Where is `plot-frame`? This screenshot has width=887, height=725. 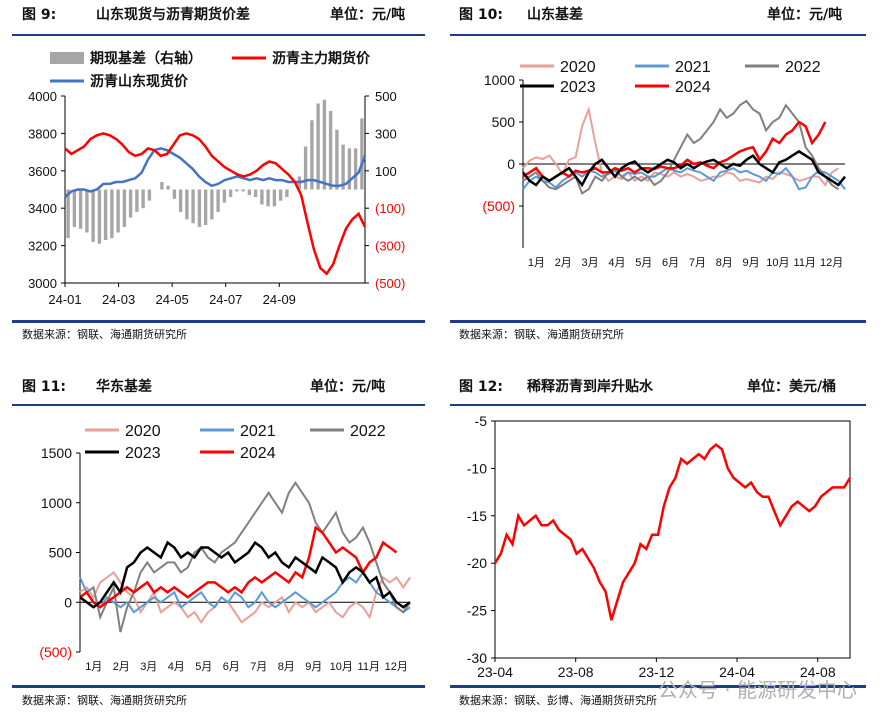 plot-frame is located at coordinates (672, 539).